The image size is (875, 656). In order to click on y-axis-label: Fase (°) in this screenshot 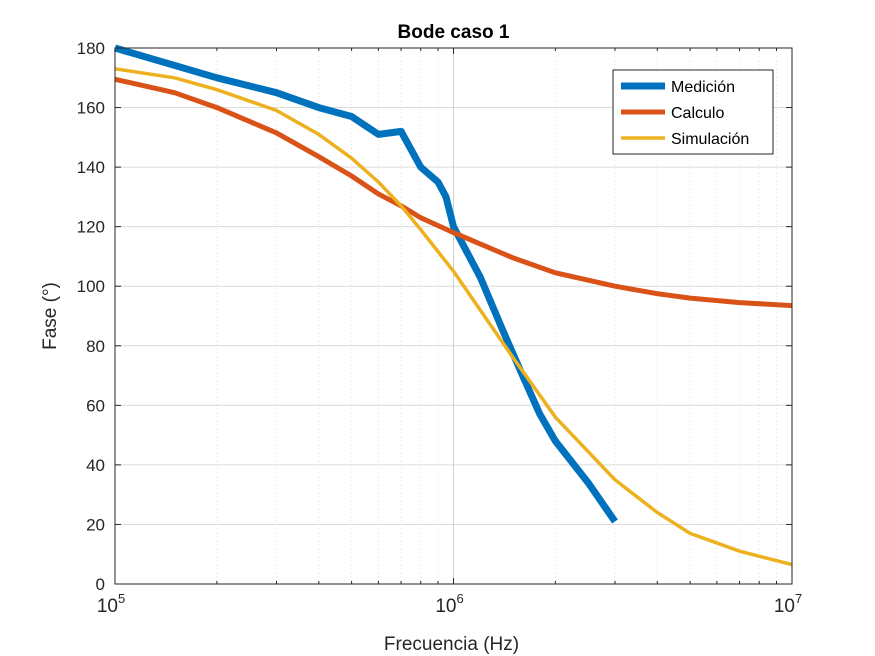, I will do `click(50, 316)`.